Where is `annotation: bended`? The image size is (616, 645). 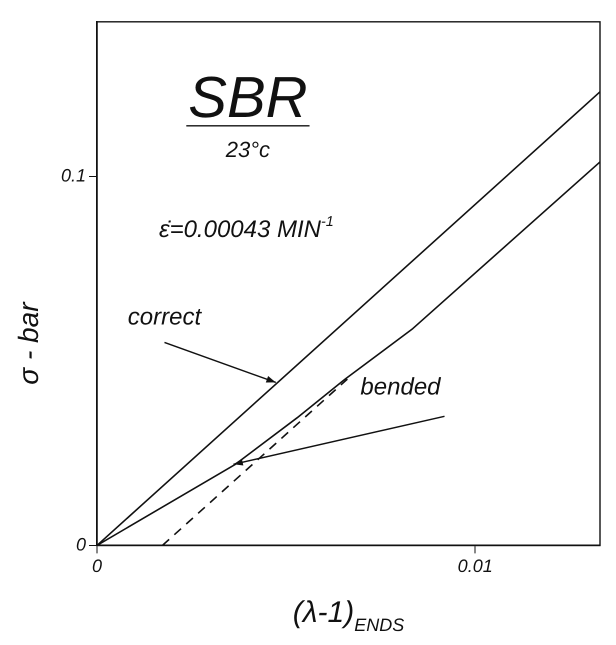 annotation: bended is located at coordinates (401, 386).